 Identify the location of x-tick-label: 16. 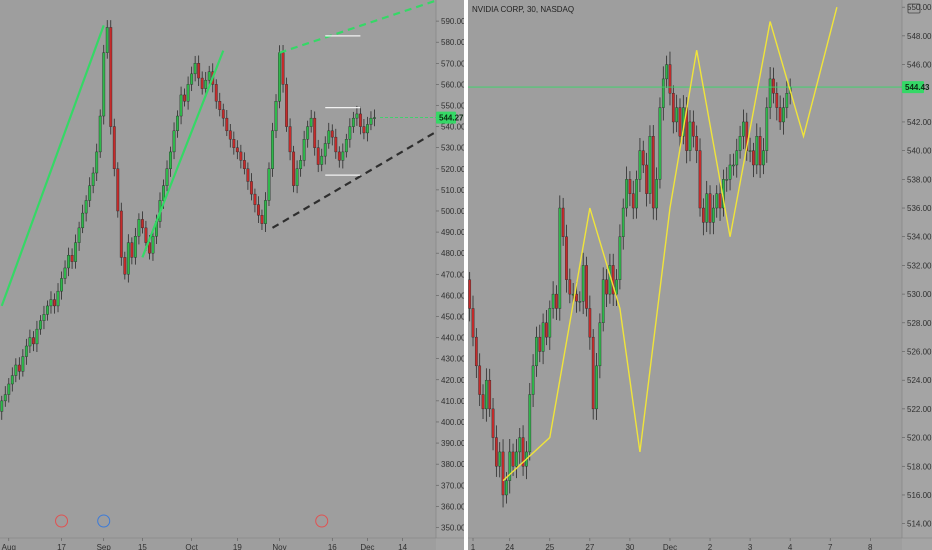
(332, 546).